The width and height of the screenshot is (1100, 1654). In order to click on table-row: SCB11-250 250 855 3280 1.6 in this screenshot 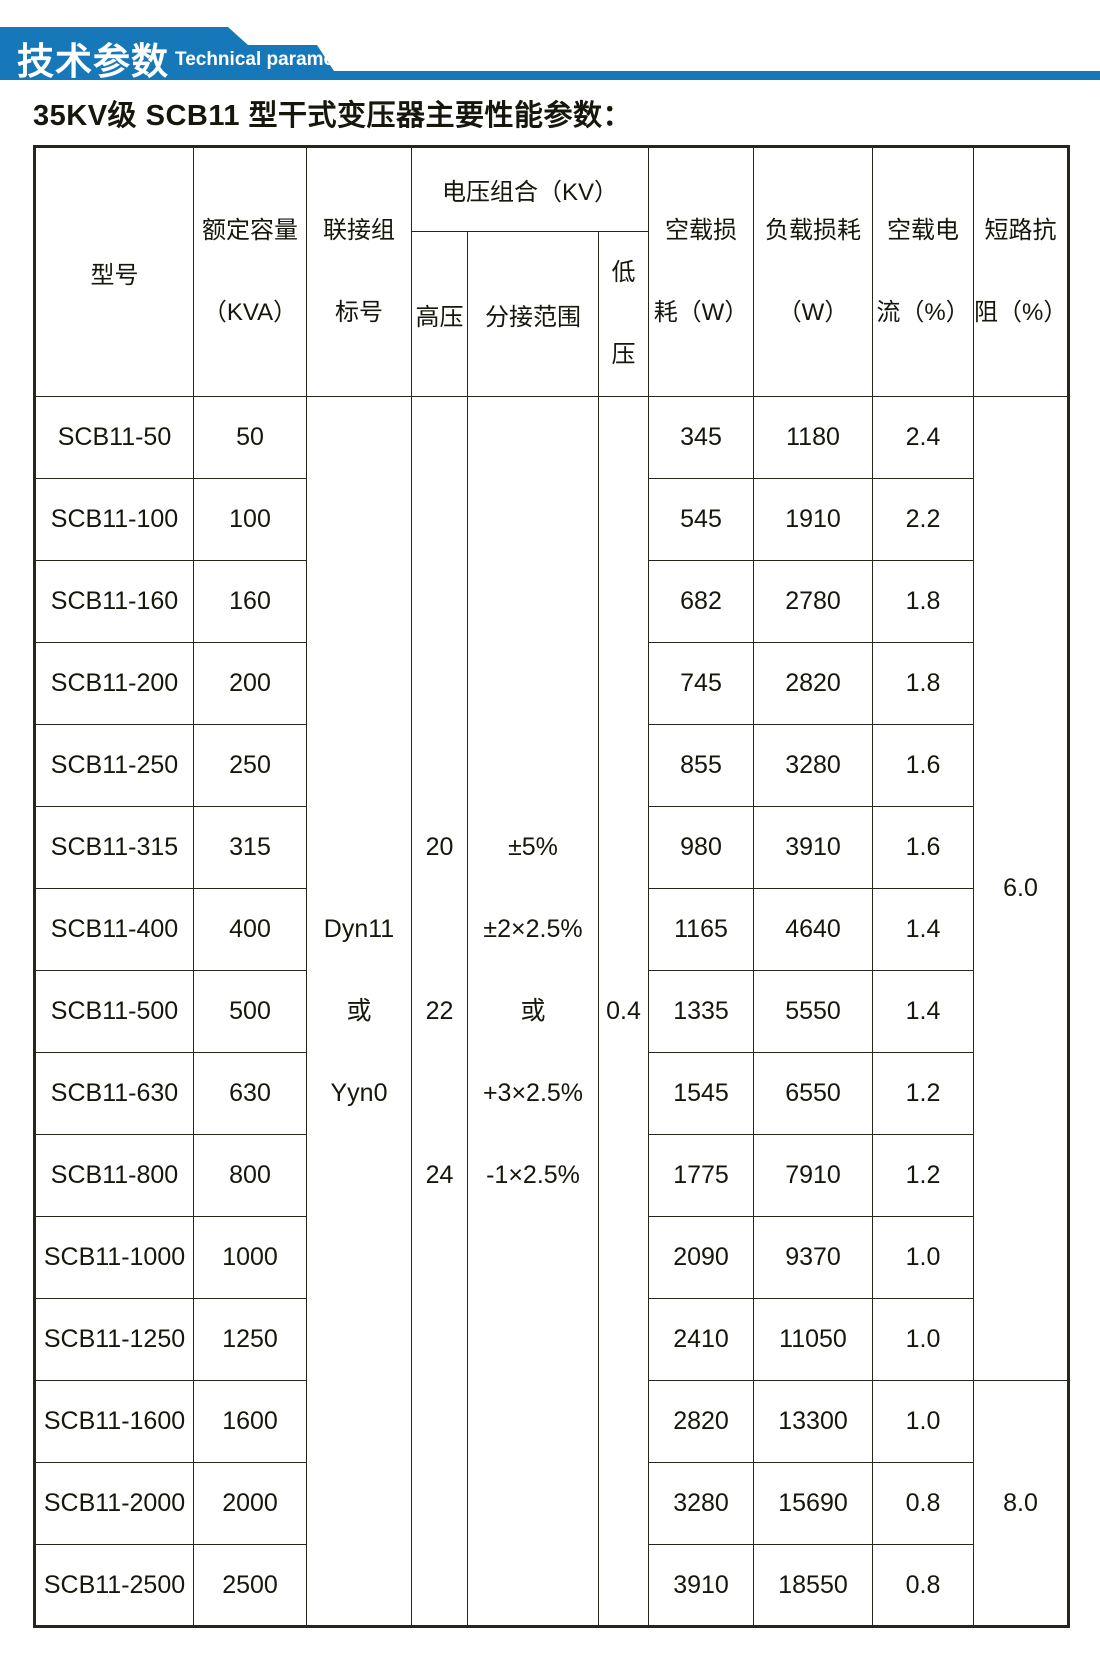, I will do `click(551, 765)`.